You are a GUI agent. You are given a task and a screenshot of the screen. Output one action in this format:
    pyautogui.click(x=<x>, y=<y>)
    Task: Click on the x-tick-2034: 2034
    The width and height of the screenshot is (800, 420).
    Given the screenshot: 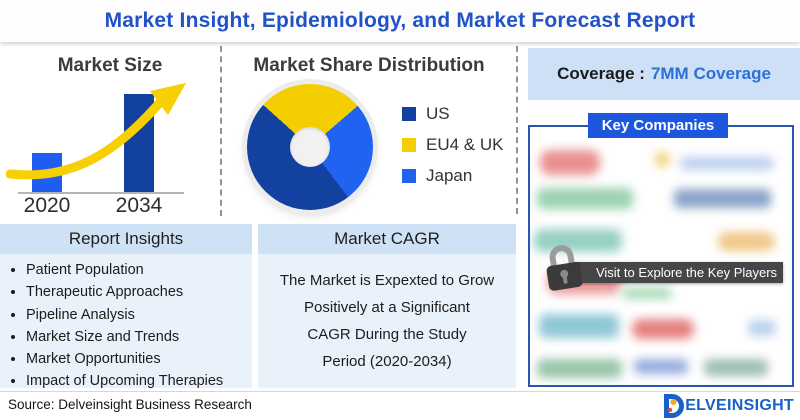 What is the action you would take?
    pyautogui.click(x=139, y=205)
    